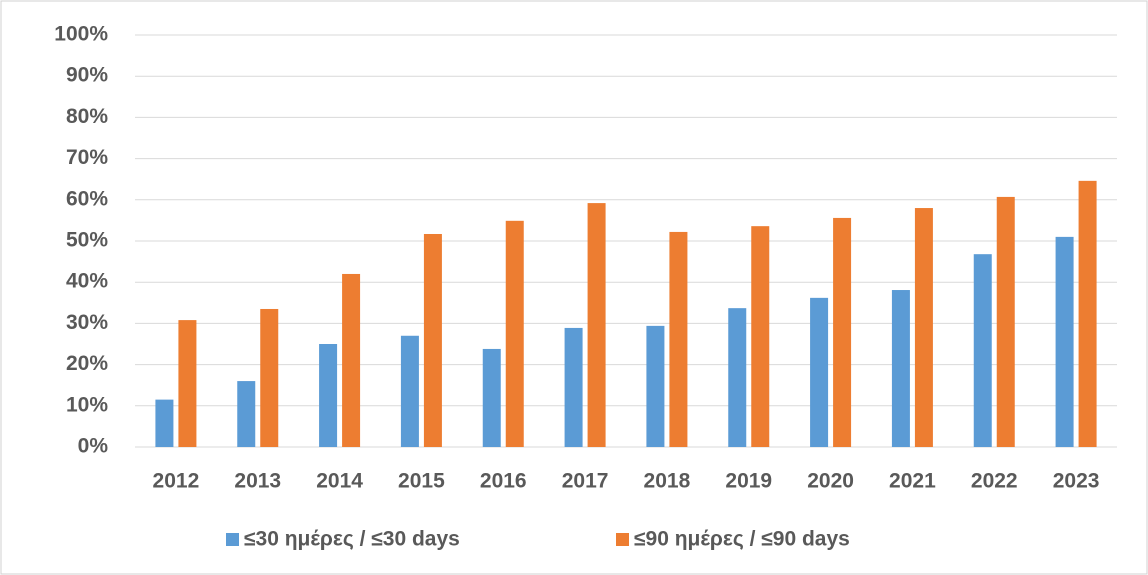 This screenshot has width=1148, height=575. Describe the element at coordinates (830, 481) in the screenshot. I see `x-tick-label: 2020` at that location.